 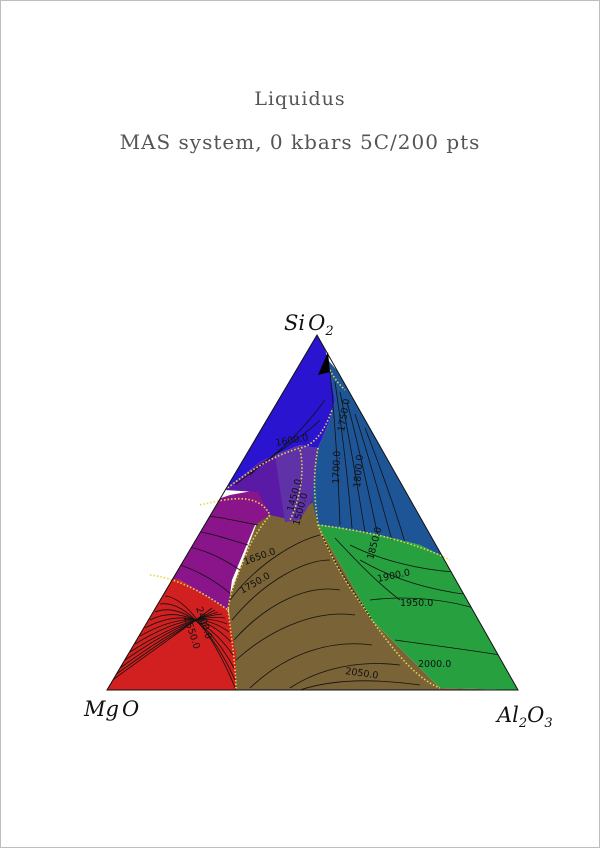 I want to click on diagram-subtitle: MAS system, 0 kbars 5C/200 pts, so click(x=300, y=142).